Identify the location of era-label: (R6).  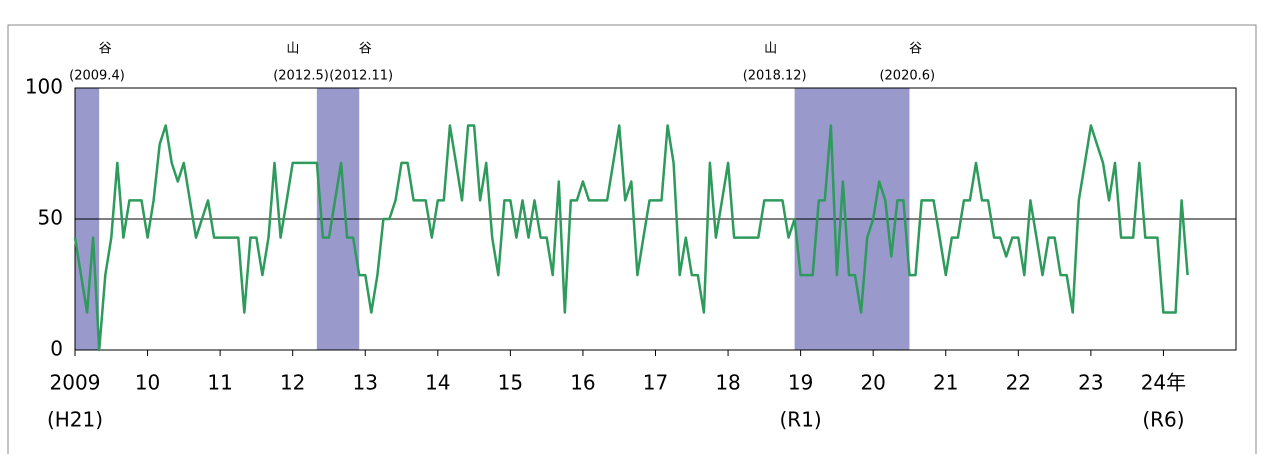
(1163, 420).